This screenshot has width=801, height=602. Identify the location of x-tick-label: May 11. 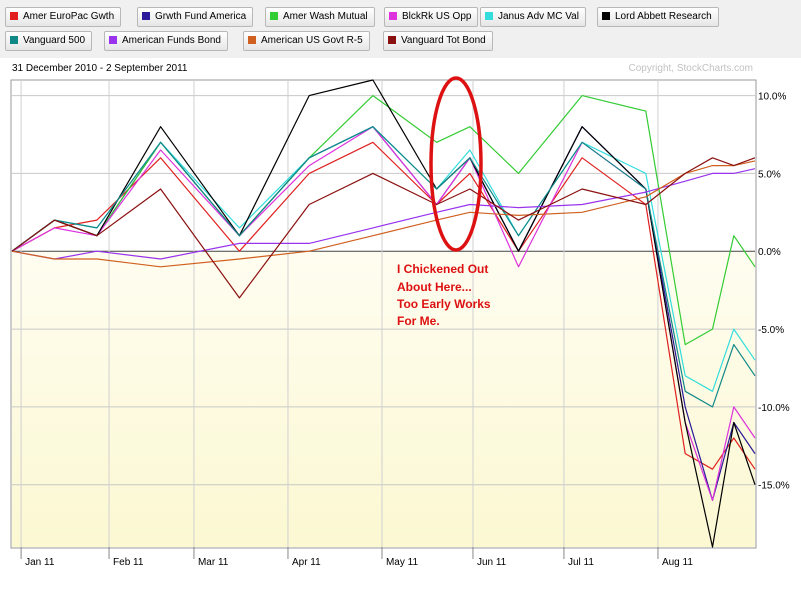
(402, 562).